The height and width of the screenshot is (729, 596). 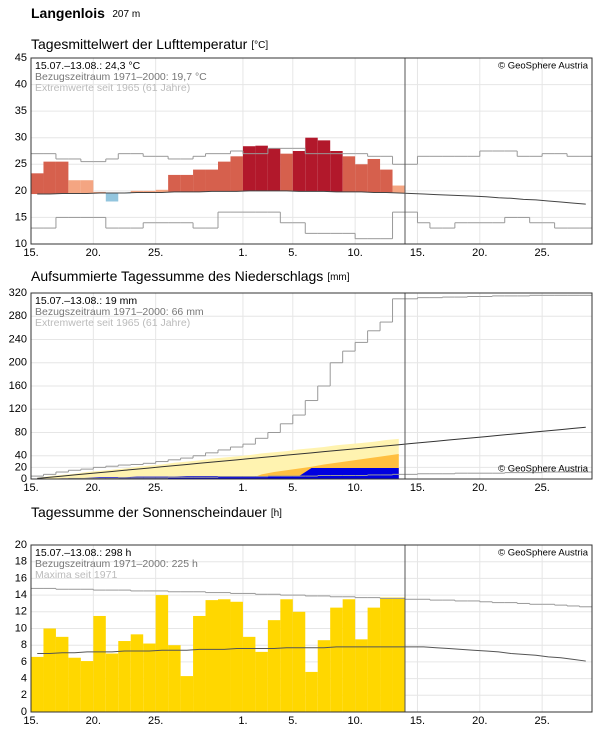 I want to click on chart-title: Tagesmittelwert der Lufttemperatur [°C], so click(x=149, y=44).